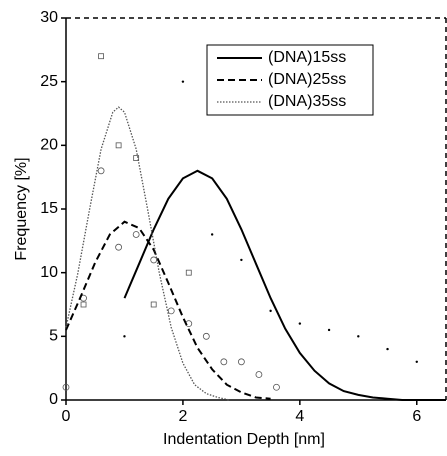  Describe the element at coordinates (299, 416) in the screenshot. I see `x-tick-label: 4` at that location.